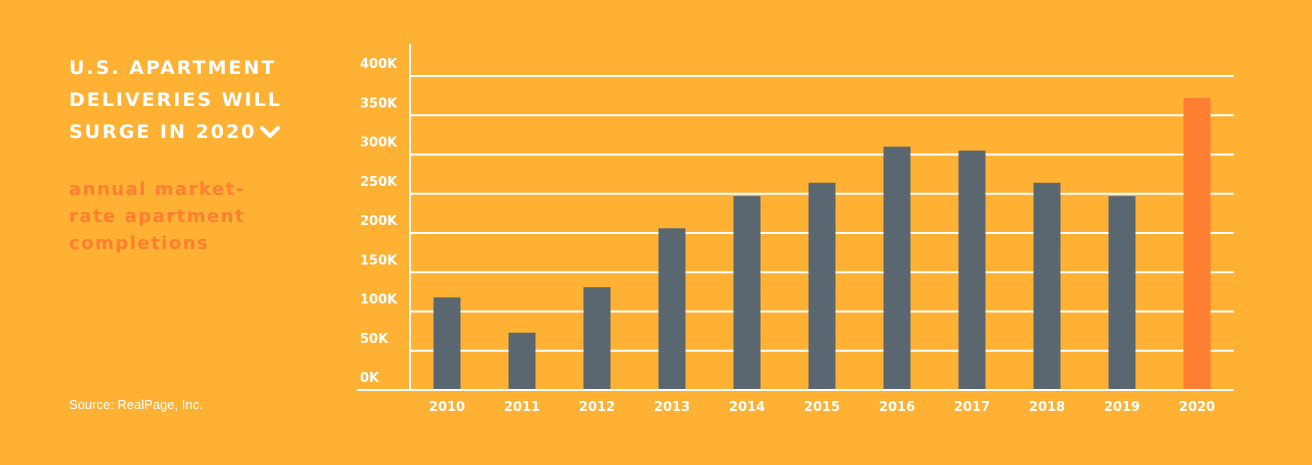 This screenshot has width=1312, height=465. I want to click on subtitle-line-2: rate apartment, so click(157, 216).